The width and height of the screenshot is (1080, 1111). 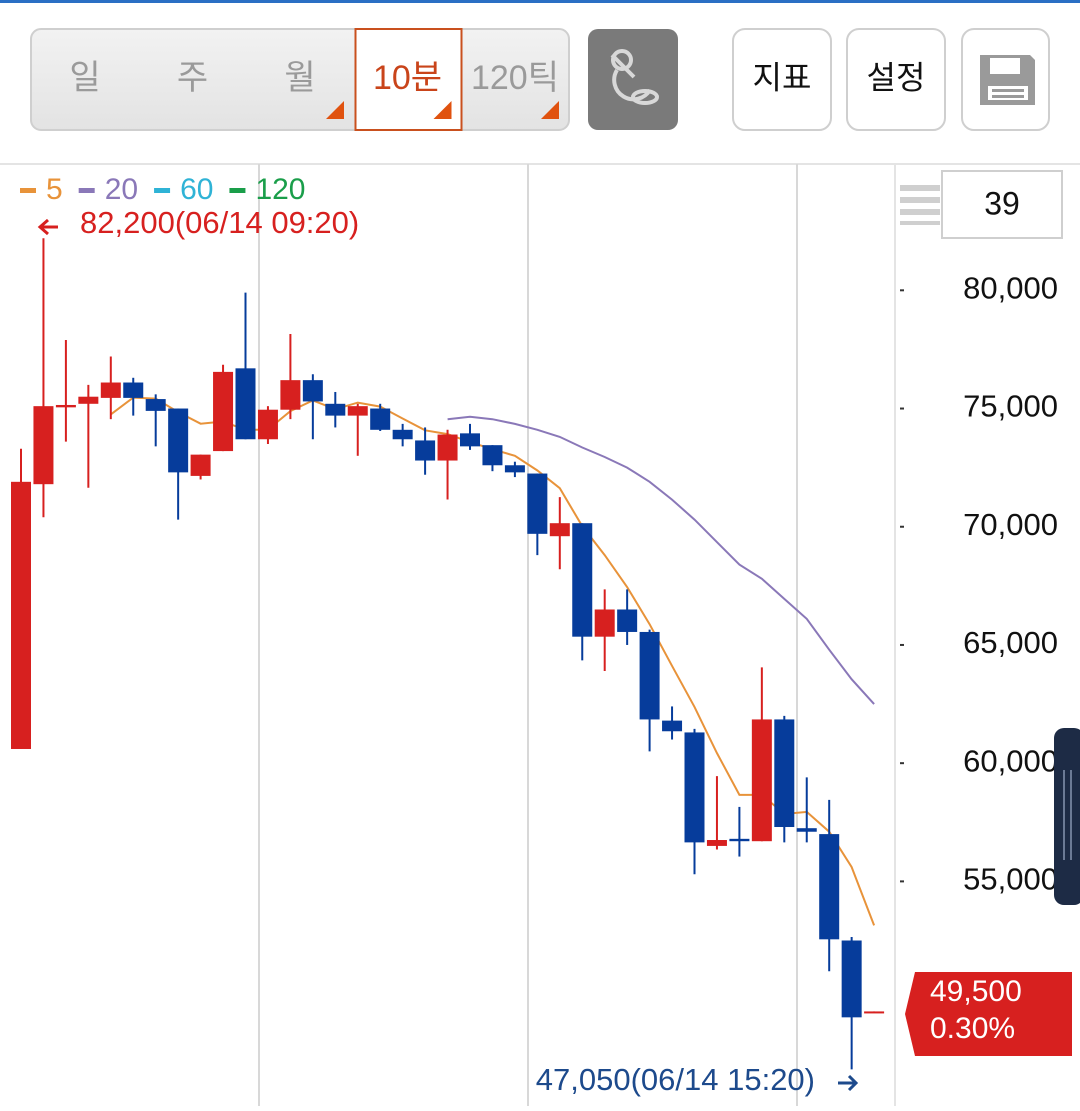 What do you see at coordinates (634, 77) in the screenshot?
I see `drawing-icon` at bounding box center [634, 77].